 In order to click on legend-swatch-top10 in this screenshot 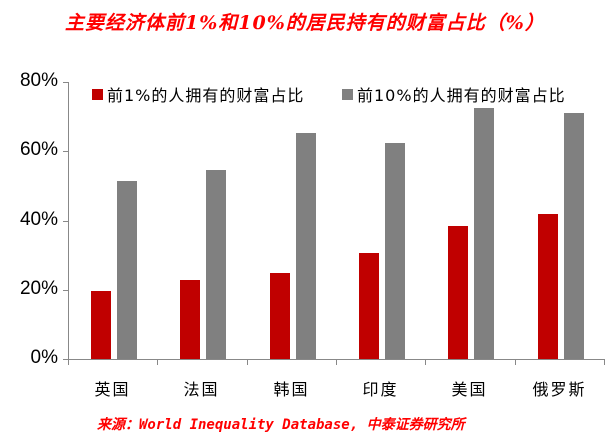, I will do `click(347, 94)`.